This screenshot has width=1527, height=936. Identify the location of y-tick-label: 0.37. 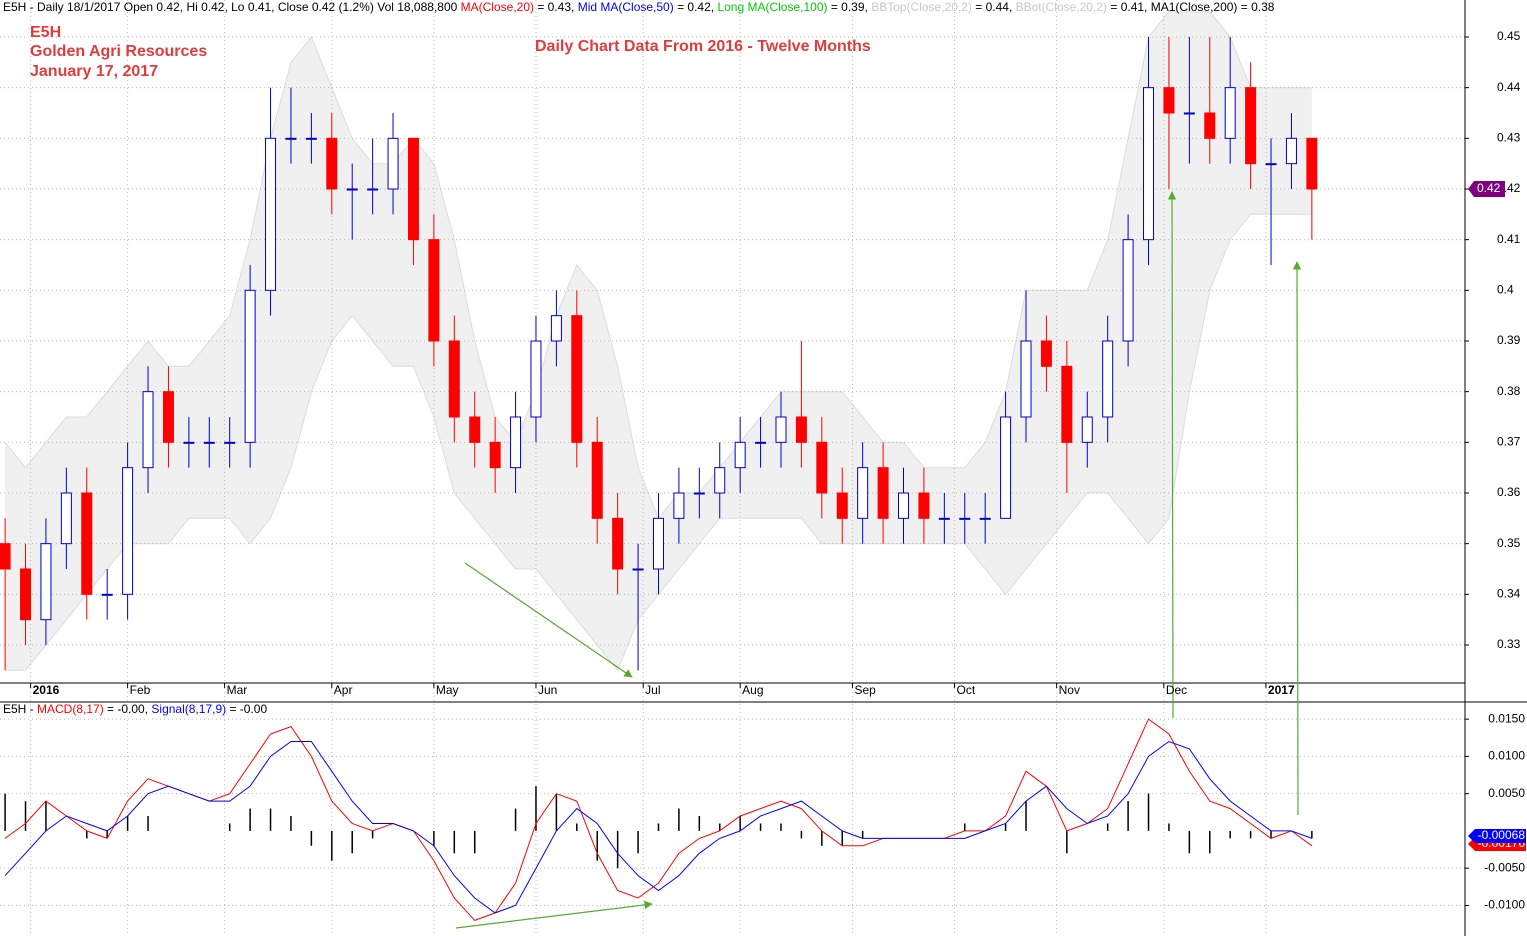
(1509, 442).